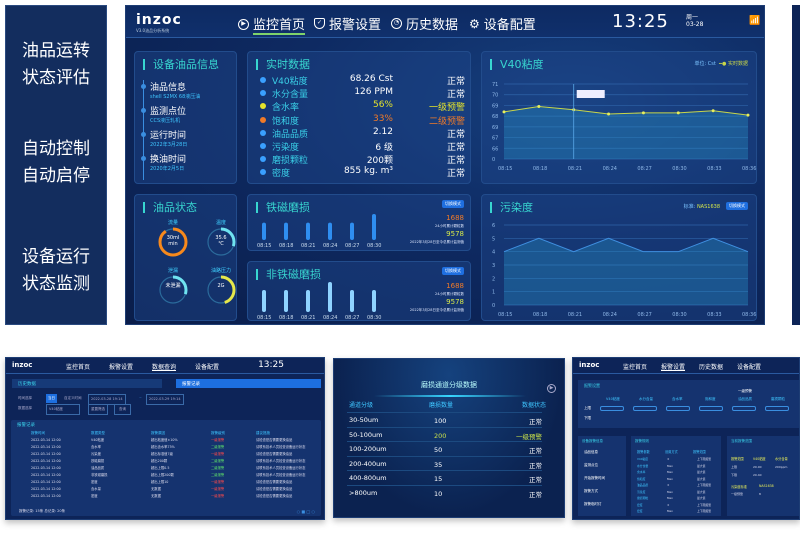  I want to click on oil-state-panel: 油品状态 流量 30ml min 温度 35.6 ℃ 泄漏 未泄漏 油路压力 2G, so click(185, 257).